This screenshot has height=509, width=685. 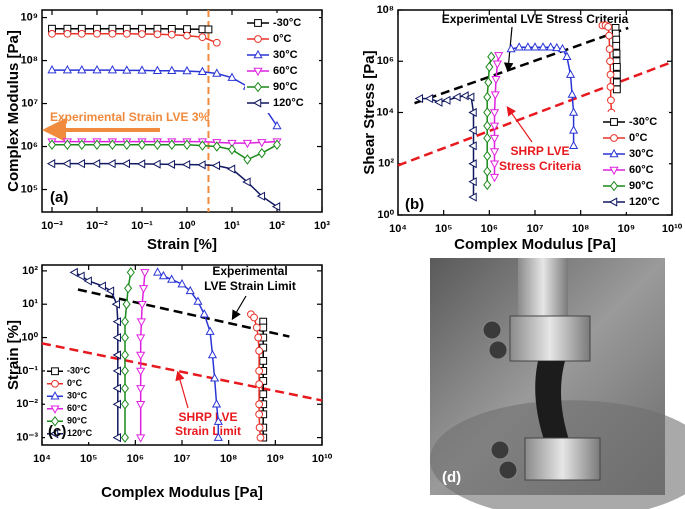 What do you see at coordinates (75, 383) in the screenshot?
I see `legend-label: 0°C` at bounding box center [75, 383].